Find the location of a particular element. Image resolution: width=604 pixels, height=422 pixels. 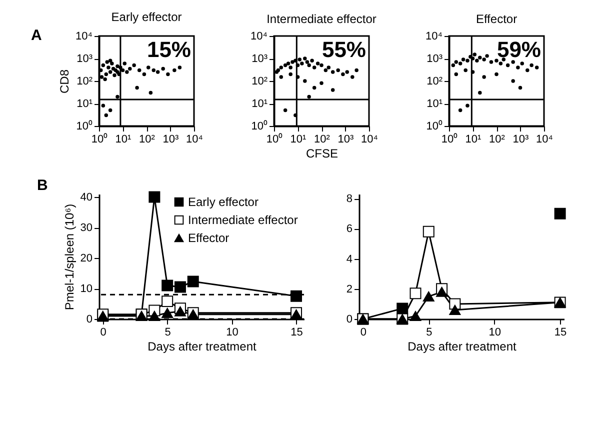

annotation: 15% is located at coordinates (168, 49).